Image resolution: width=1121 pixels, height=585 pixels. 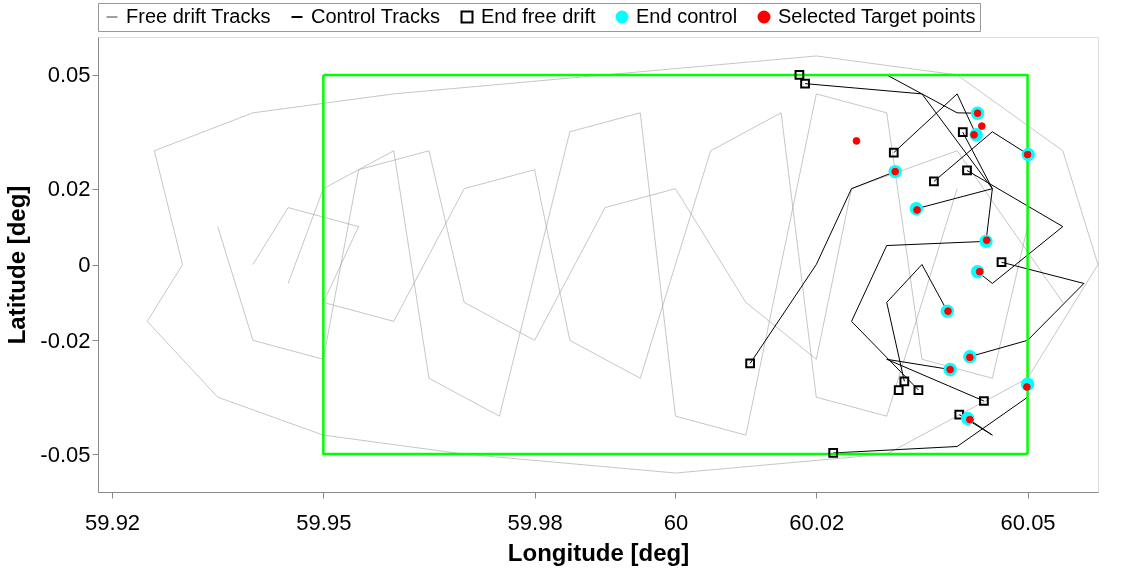 I want to click on legend-label: Control Tracks, so click(x=375, y=16).